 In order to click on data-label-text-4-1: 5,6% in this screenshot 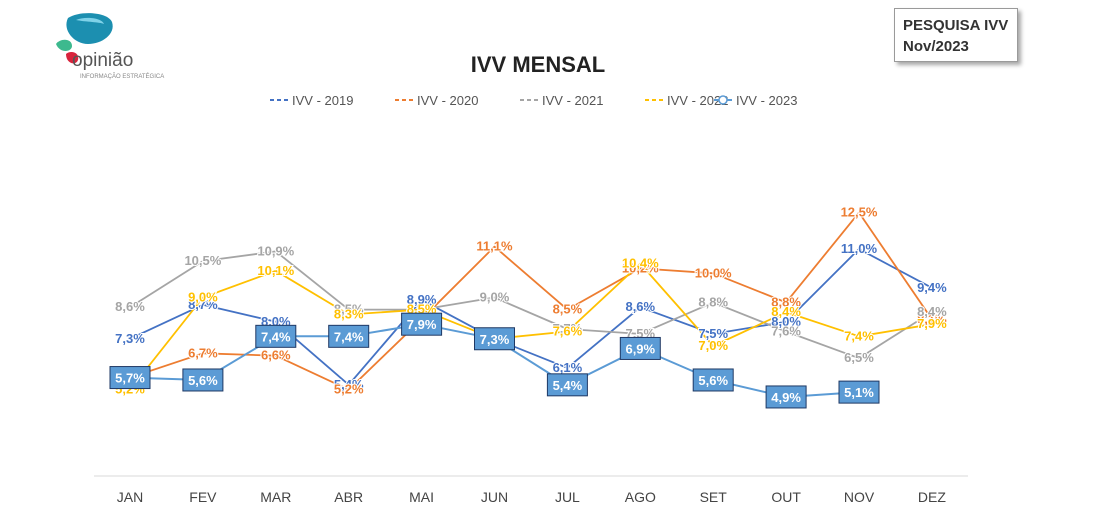, I will do `click(203, 380)`.